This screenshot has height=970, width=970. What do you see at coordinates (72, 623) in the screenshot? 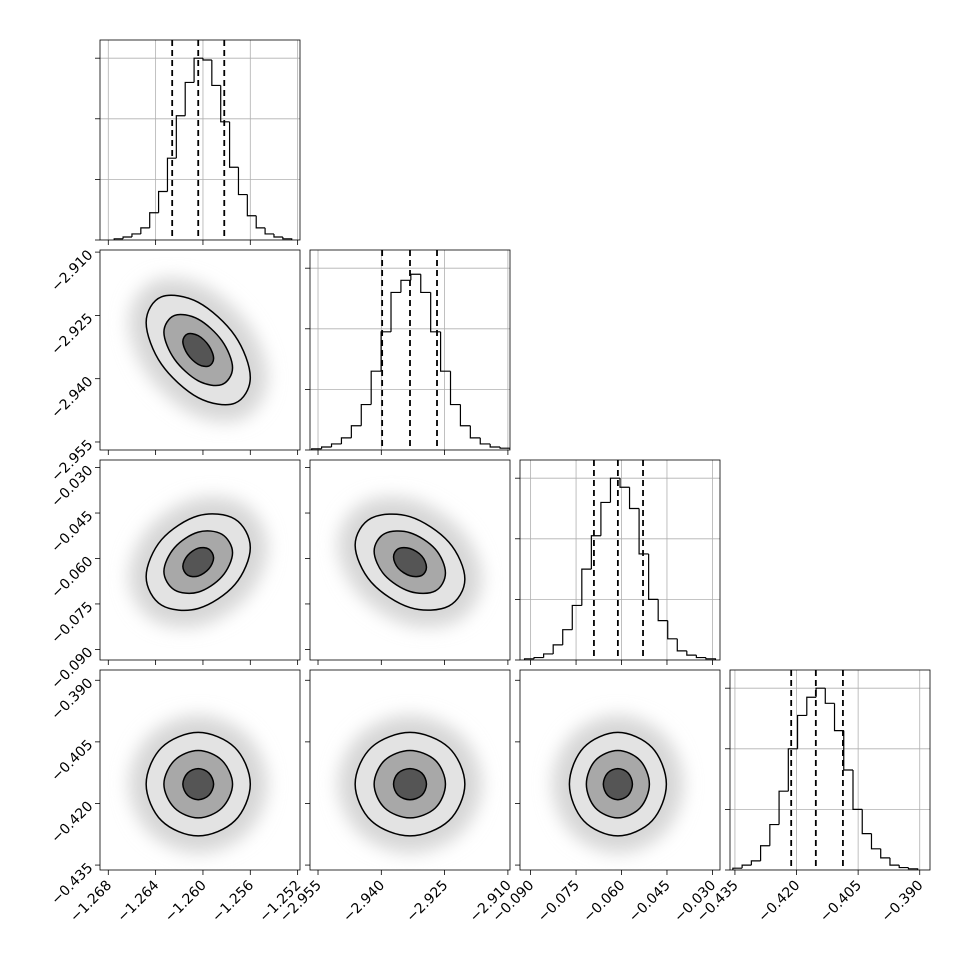
I see `y-tick-label: −0.075` at bounding box center [72, 623].